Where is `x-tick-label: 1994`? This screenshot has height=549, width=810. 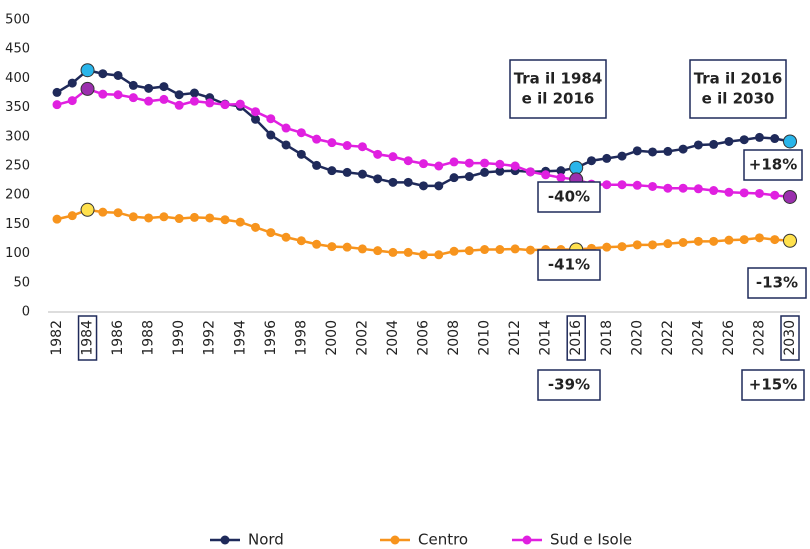 x-tick-label: 1994 is located at coordinates (240, 338).